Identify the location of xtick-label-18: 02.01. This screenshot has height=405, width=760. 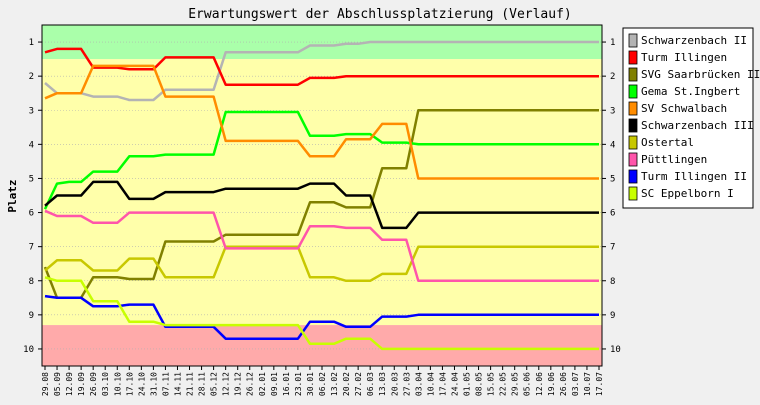
(262, 384).